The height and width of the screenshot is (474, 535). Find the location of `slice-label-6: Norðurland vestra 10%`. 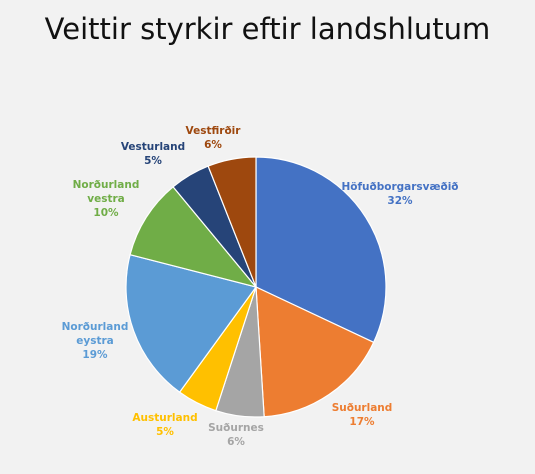

slice-label-6: Norðurland vestra 10% is located at coordinates (106, 199).